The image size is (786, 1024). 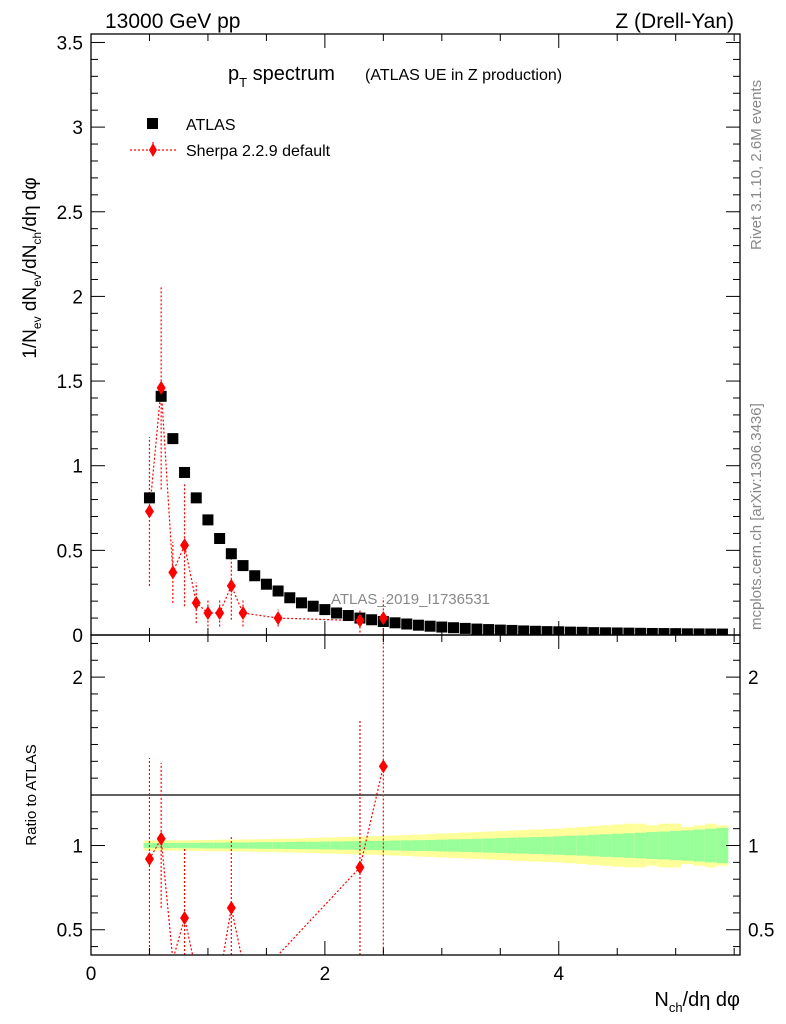 I want to click on legend-sherpa-marker, so click(x=153, y=150).